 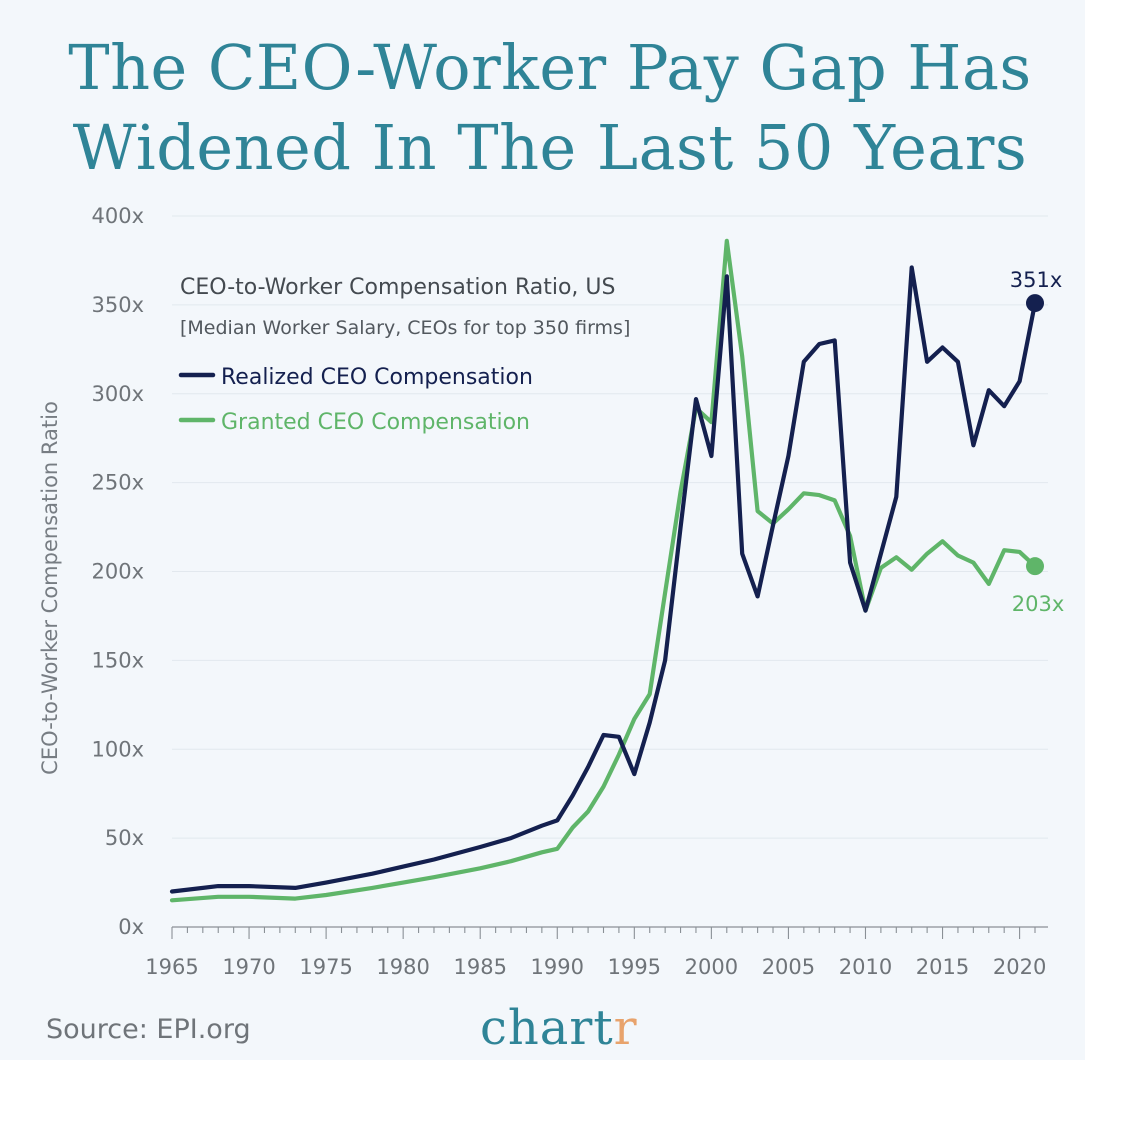 I want to click on legend-label-granted: Granted CEO Compensation, so click(x=375, y=422).